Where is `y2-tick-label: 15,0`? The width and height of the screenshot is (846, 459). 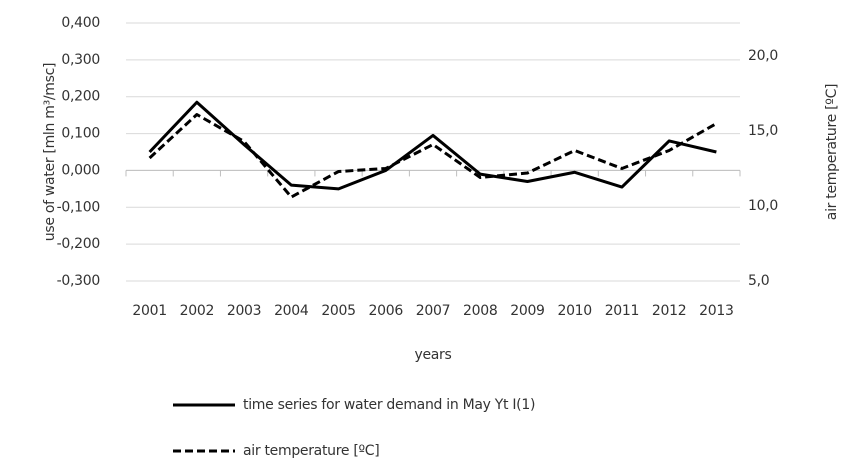 y2-tick-label: 15,0 is located at coordinates (763, 131).